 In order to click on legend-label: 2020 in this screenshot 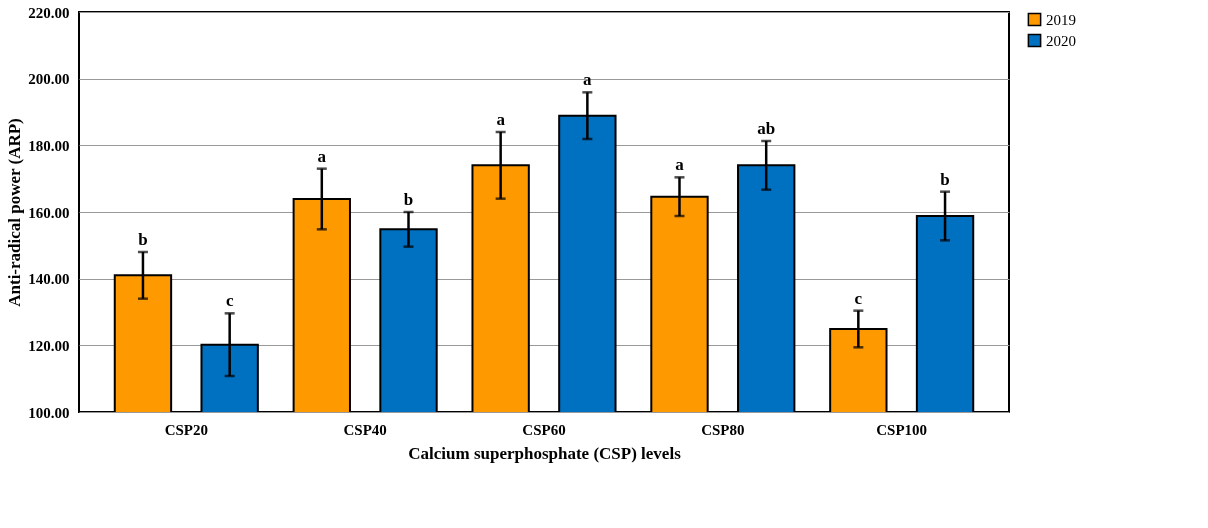, I will do `click(1061, 40)`.